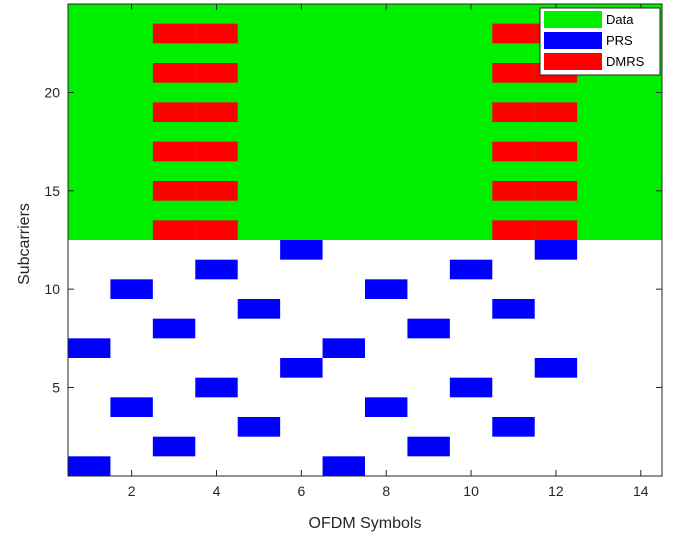 This screenshot has width=697, height=538. I want to click on legend-label: DMRS, so click(625, 61).